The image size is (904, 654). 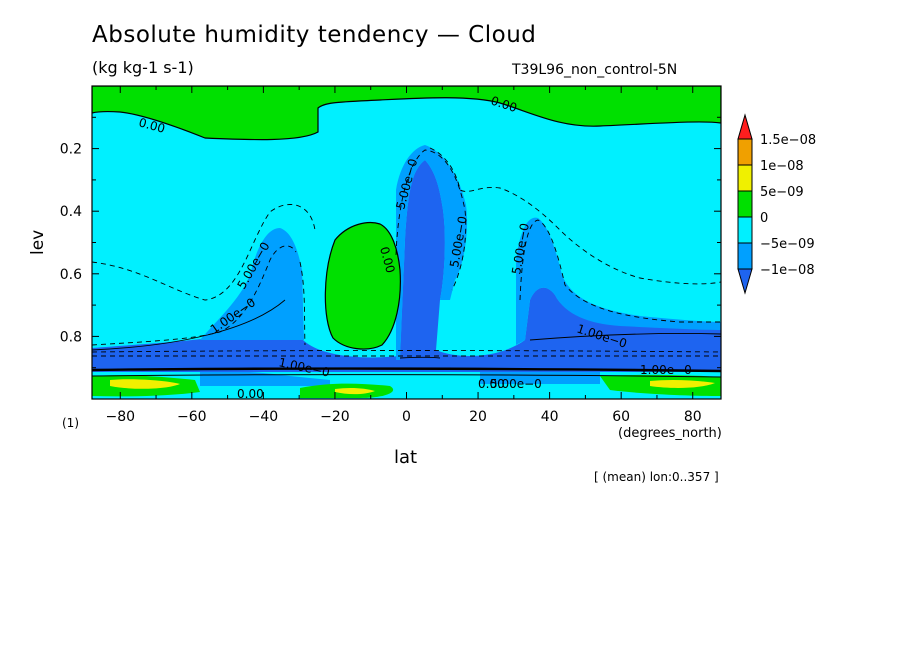 What do you see at coordinates (764, 218) in the screenshot?
I see `colorbar-label: 0` at bounding box center [764, 218].